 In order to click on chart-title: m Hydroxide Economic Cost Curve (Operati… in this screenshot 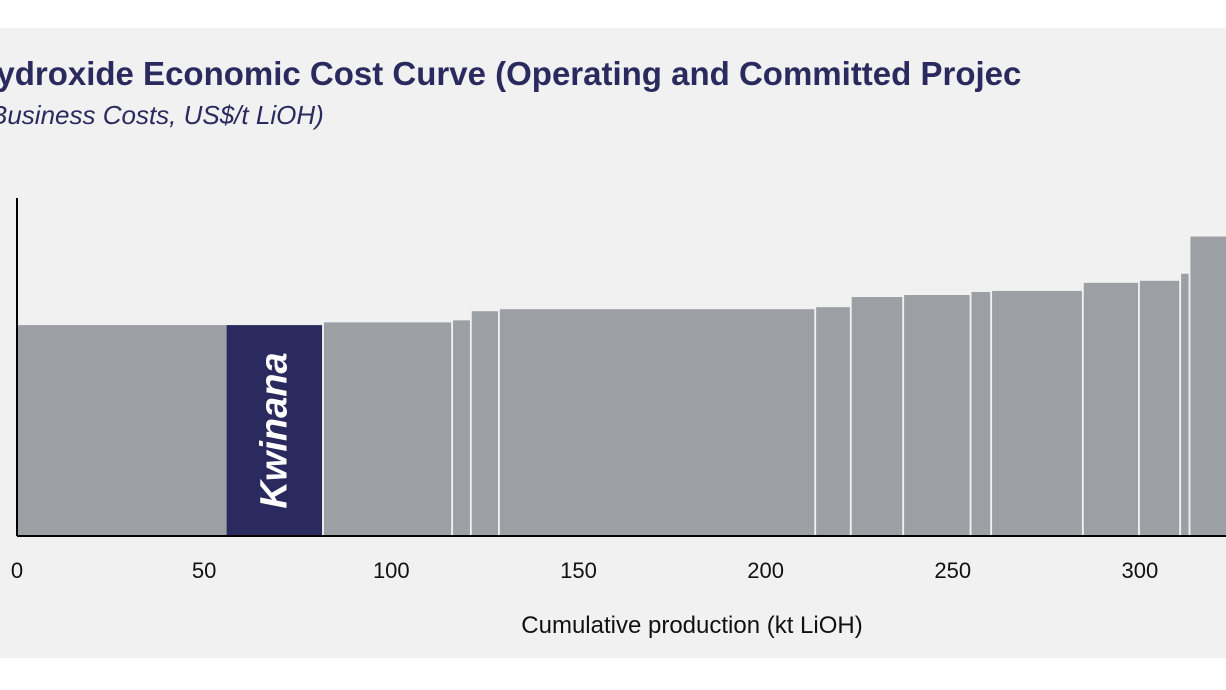, I will do `click(511, 73)`.